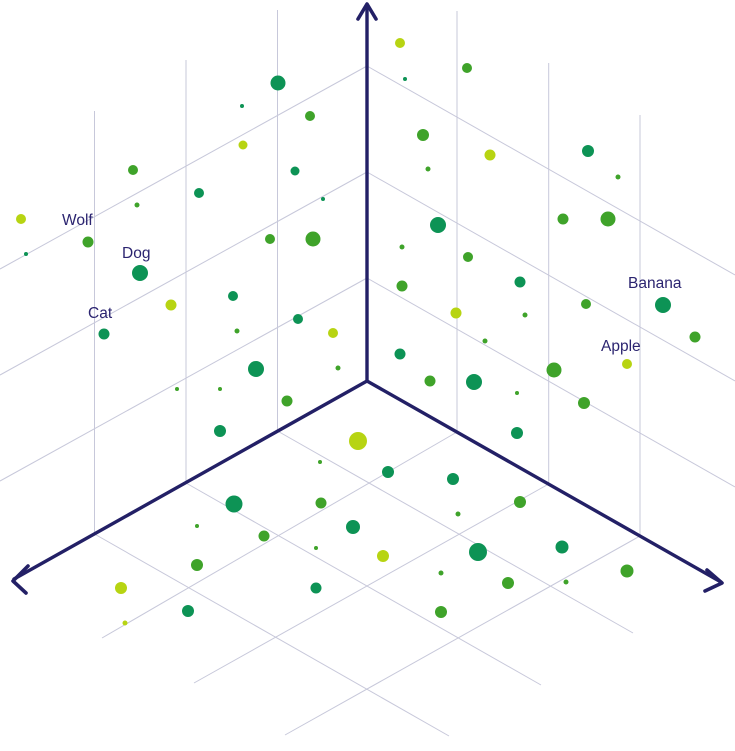 The height and width of the screenshot is (751, 735). Describe the element at coordinates (77, 220) in the screenshot. I see `point-label: Wolf` at that location.